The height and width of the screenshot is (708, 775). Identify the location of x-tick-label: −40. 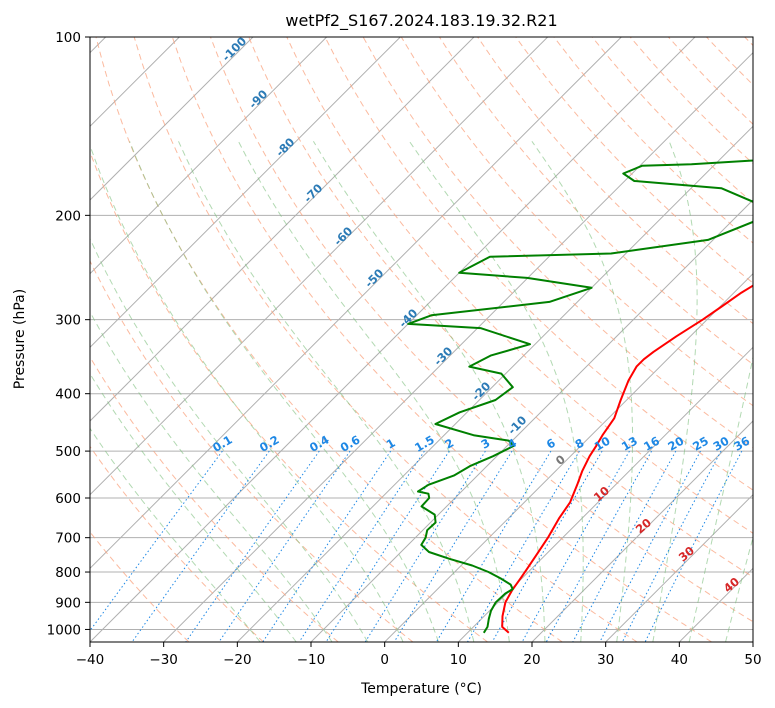
(90, 660).